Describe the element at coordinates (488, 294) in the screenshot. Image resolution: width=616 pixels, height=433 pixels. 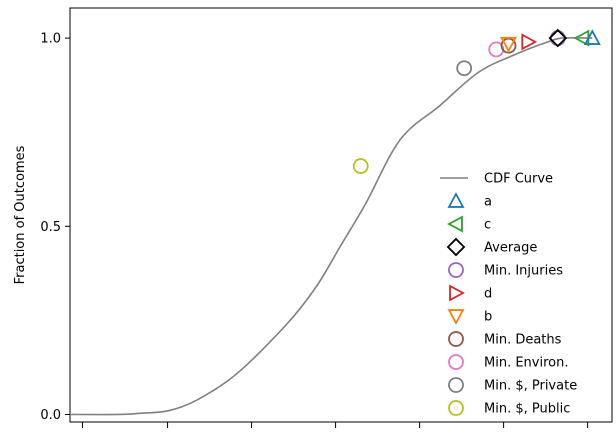
I see `legend-label: d` at that location.